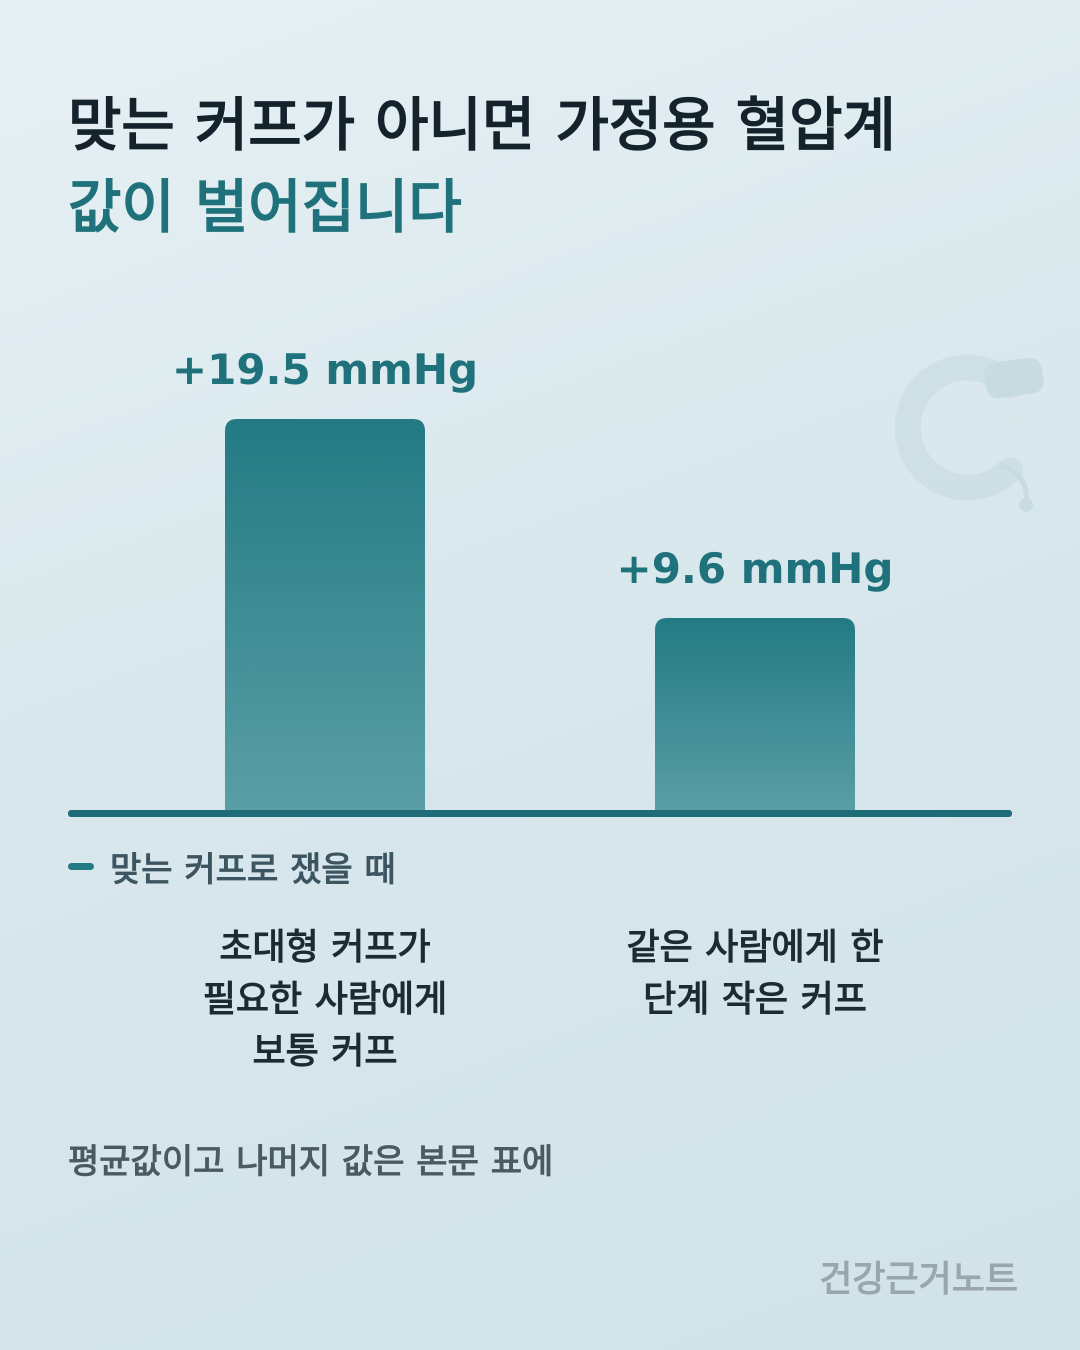 This screenshot has width=1080, height=1350. What do you see at coordinates (969, 433) in the screenshot?
I see `cuff-icon` at bounding box center [969, 433].